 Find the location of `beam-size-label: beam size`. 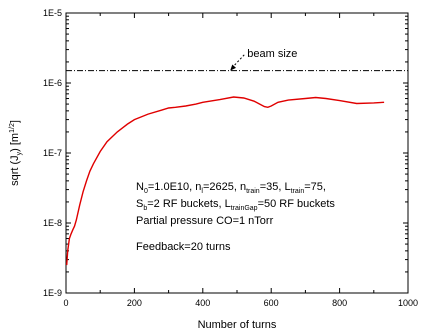

beam-size-label: beam size is located at coordinates (272, 54).